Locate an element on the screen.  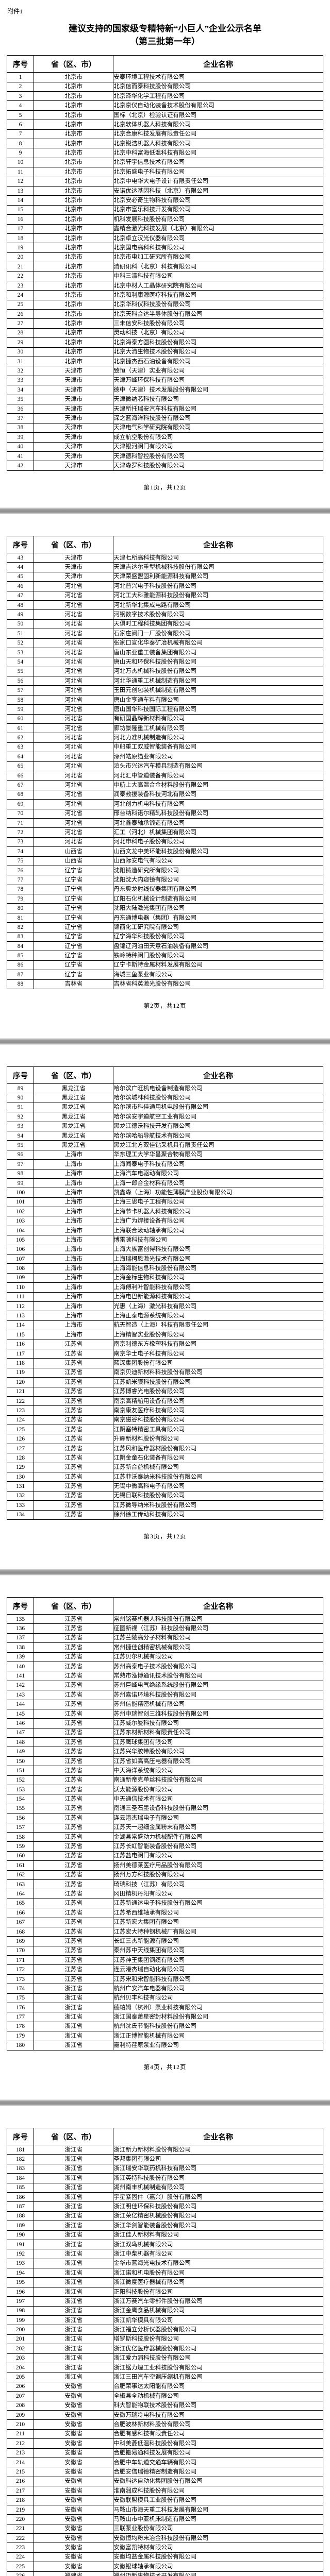
company-cell: 河北万杰机械科技股份有限公司 is located at coordinates (218, 671).